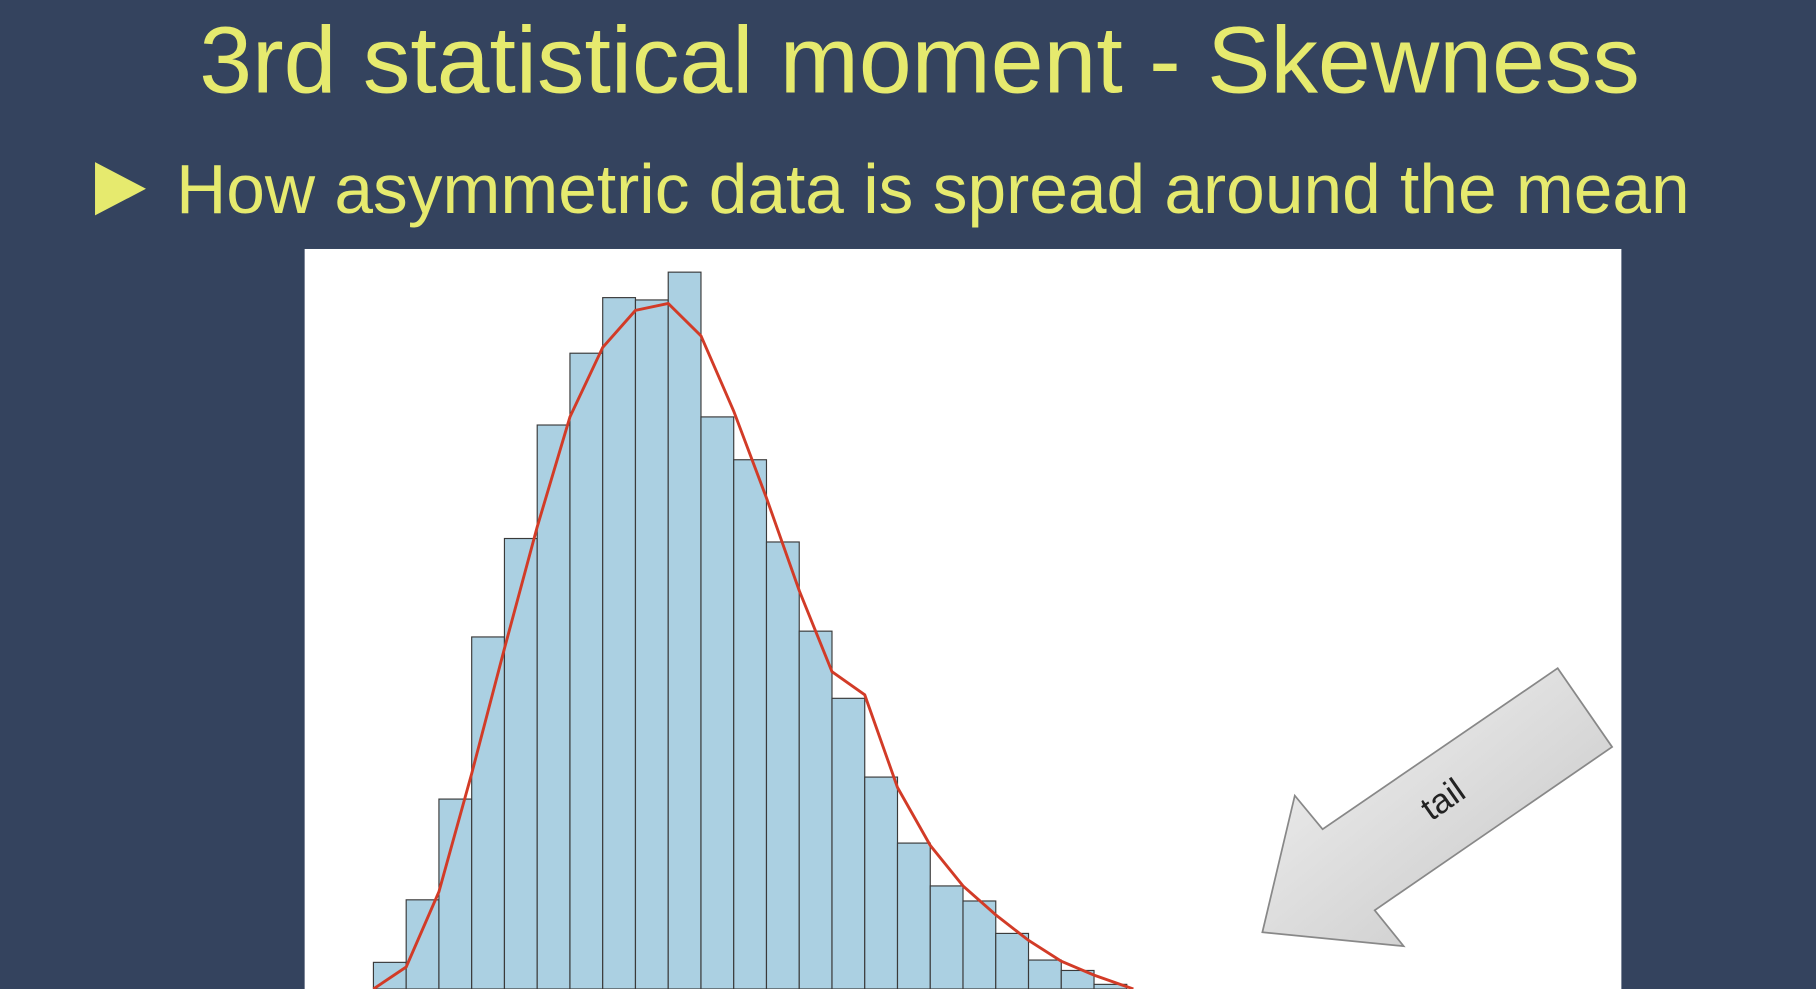  I want to click on slide-title: 3rd statistical moment - Skewness, so click(919, 61).